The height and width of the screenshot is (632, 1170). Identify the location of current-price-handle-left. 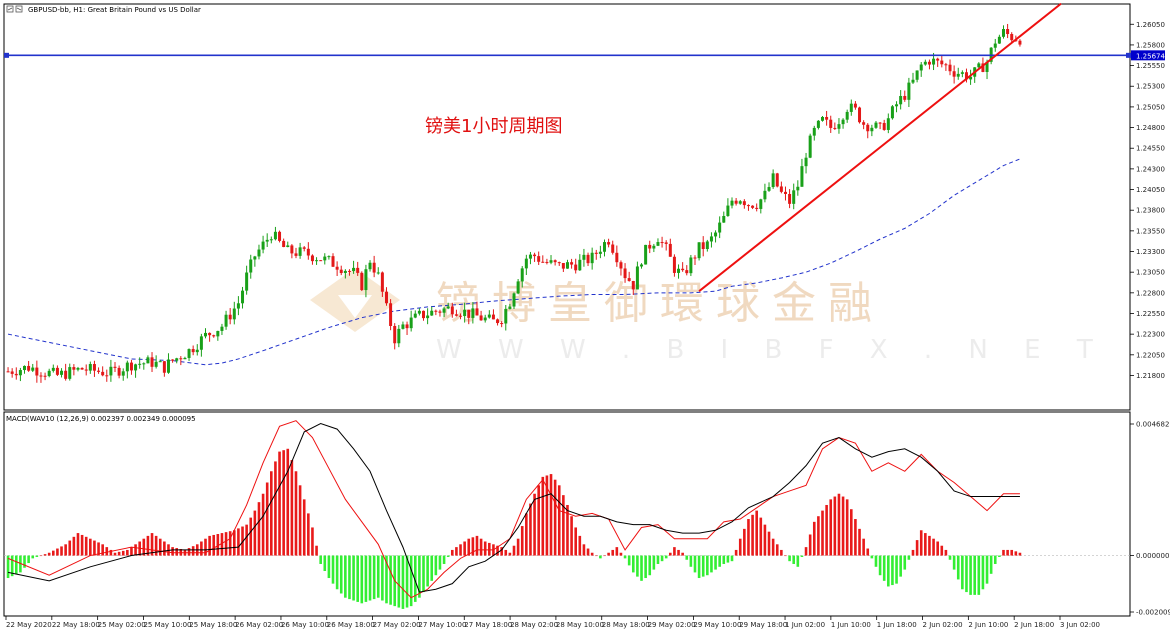
(6, 55).